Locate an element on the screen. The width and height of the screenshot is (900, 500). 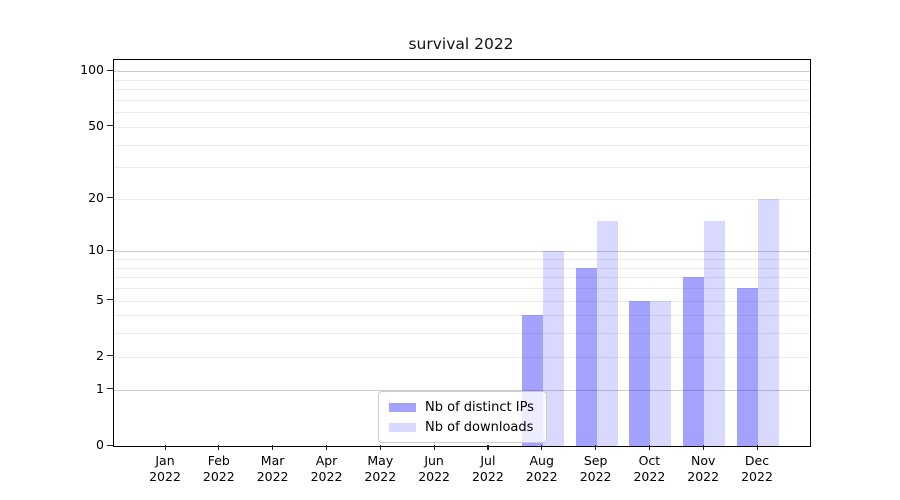
x-tick-label: Dec 2022 is located at coordinates (757, 468).